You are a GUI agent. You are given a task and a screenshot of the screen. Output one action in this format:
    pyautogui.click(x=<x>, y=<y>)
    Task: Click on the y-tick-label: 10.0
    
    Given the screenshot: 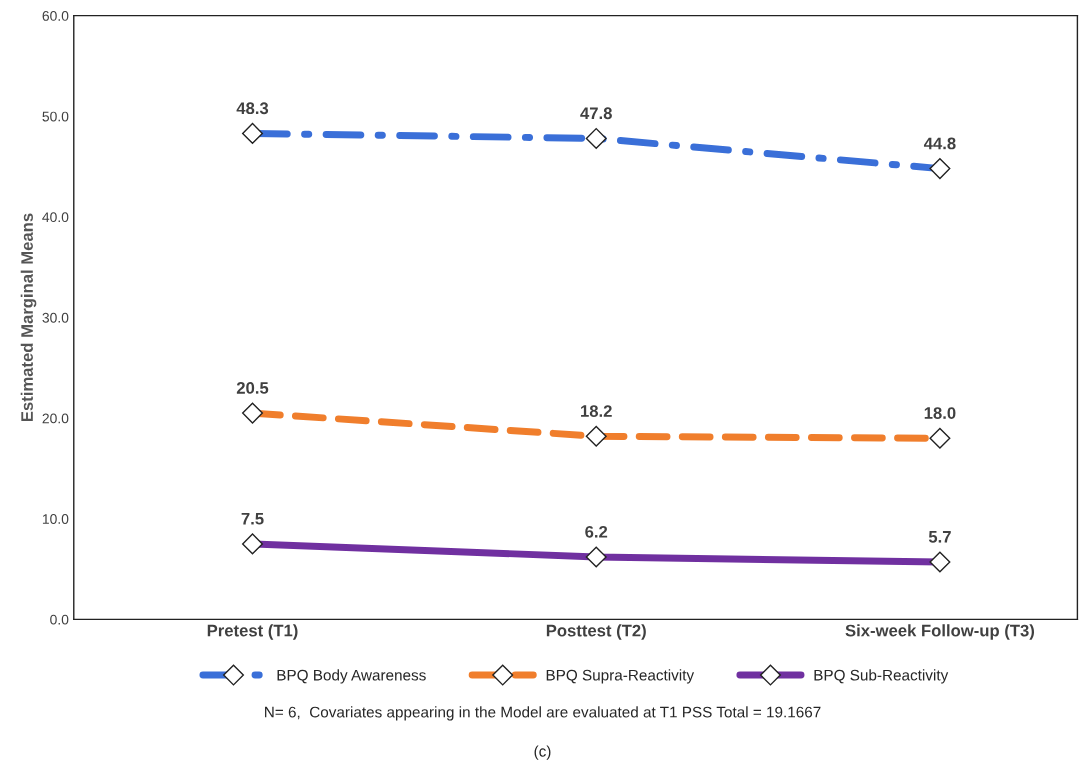 What is the action you would take?
    pyautogui.click(x=55, y=519)
    